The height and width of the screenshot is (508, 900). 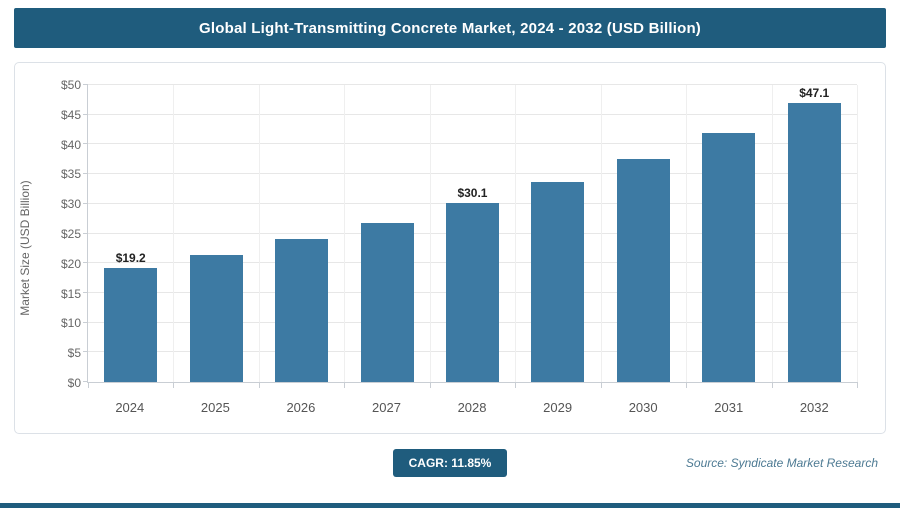 What do you see at coordinates (70, 263) in the screenshot?
I see `y-tick-label: $20` at bounding box center [70, 263].